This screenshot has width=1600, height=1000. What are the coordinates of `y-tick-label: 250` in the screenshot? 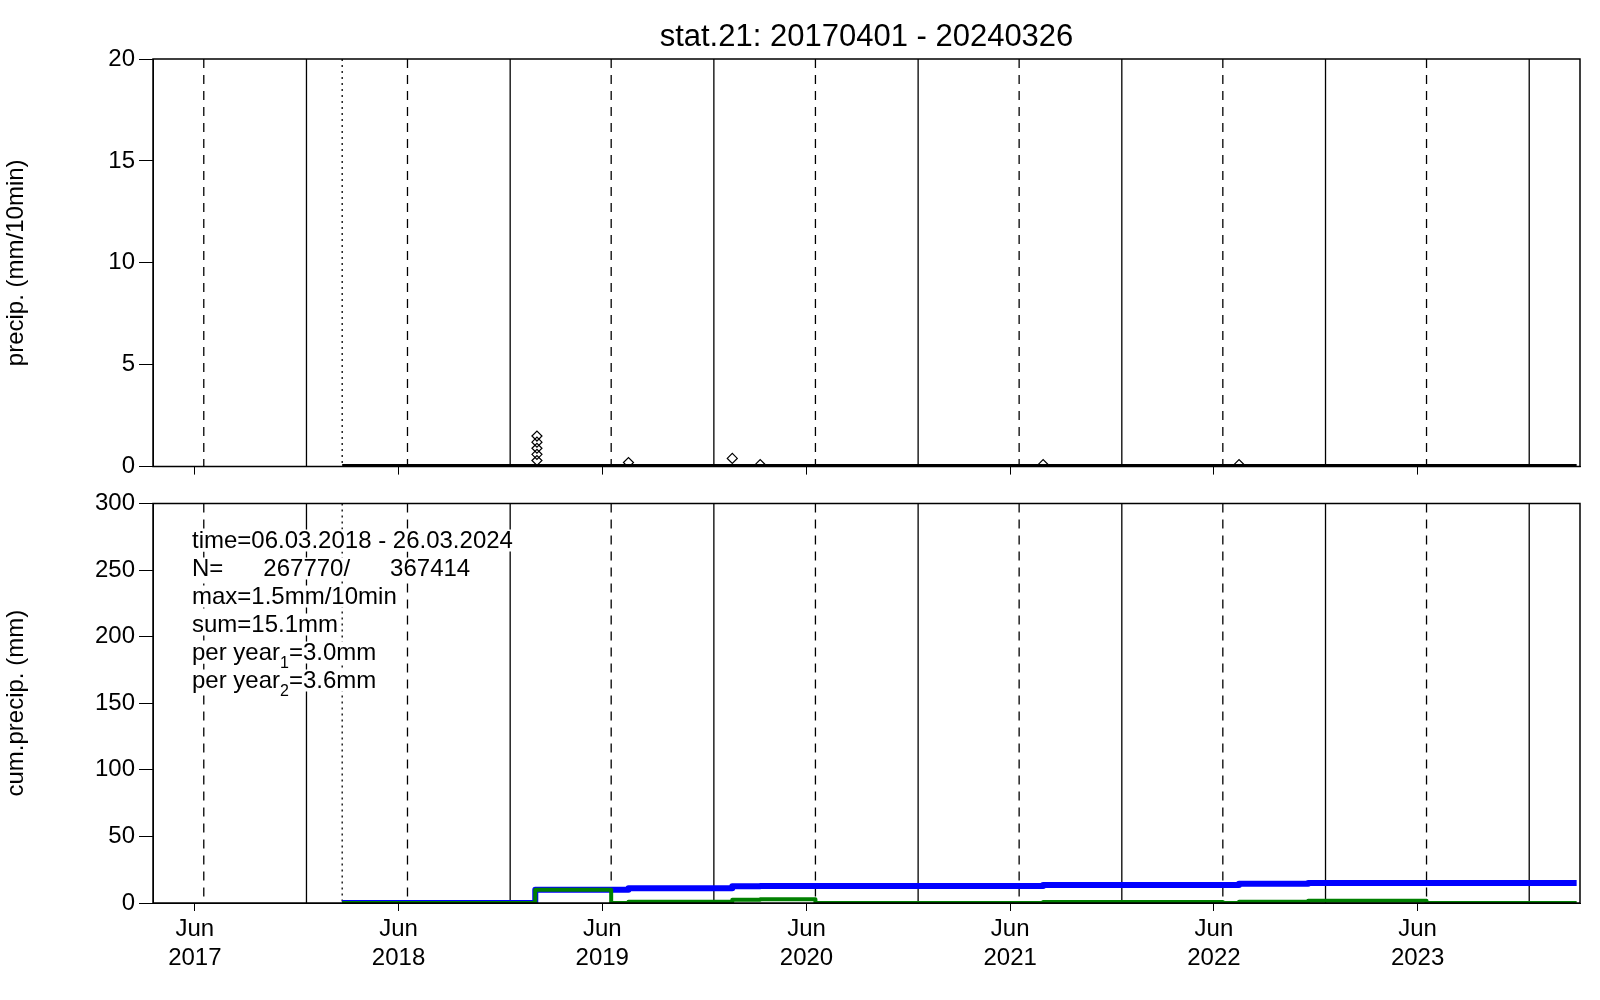 It's located at (114, 568).